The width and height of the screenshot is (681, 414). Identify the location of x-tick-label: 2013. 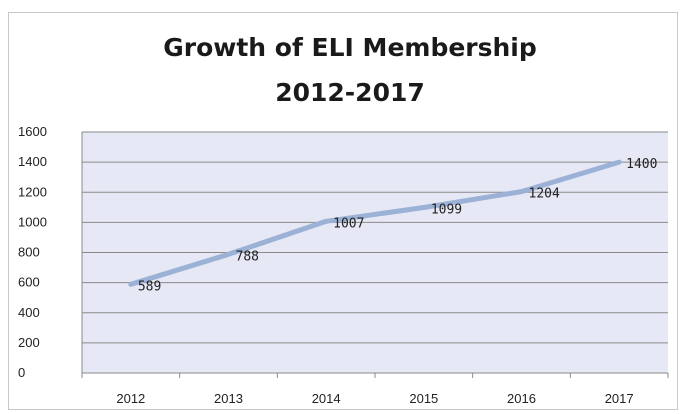
(228, 398).